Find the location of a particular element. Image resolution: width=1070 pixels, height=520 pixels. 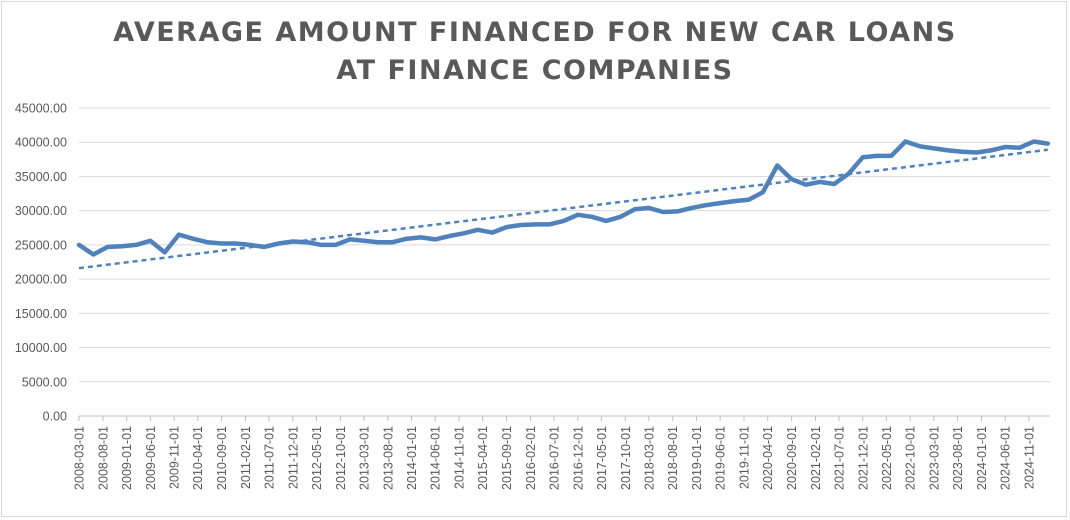

x-tick-label: 2019-06-01 is located at coordinates (721, 458).